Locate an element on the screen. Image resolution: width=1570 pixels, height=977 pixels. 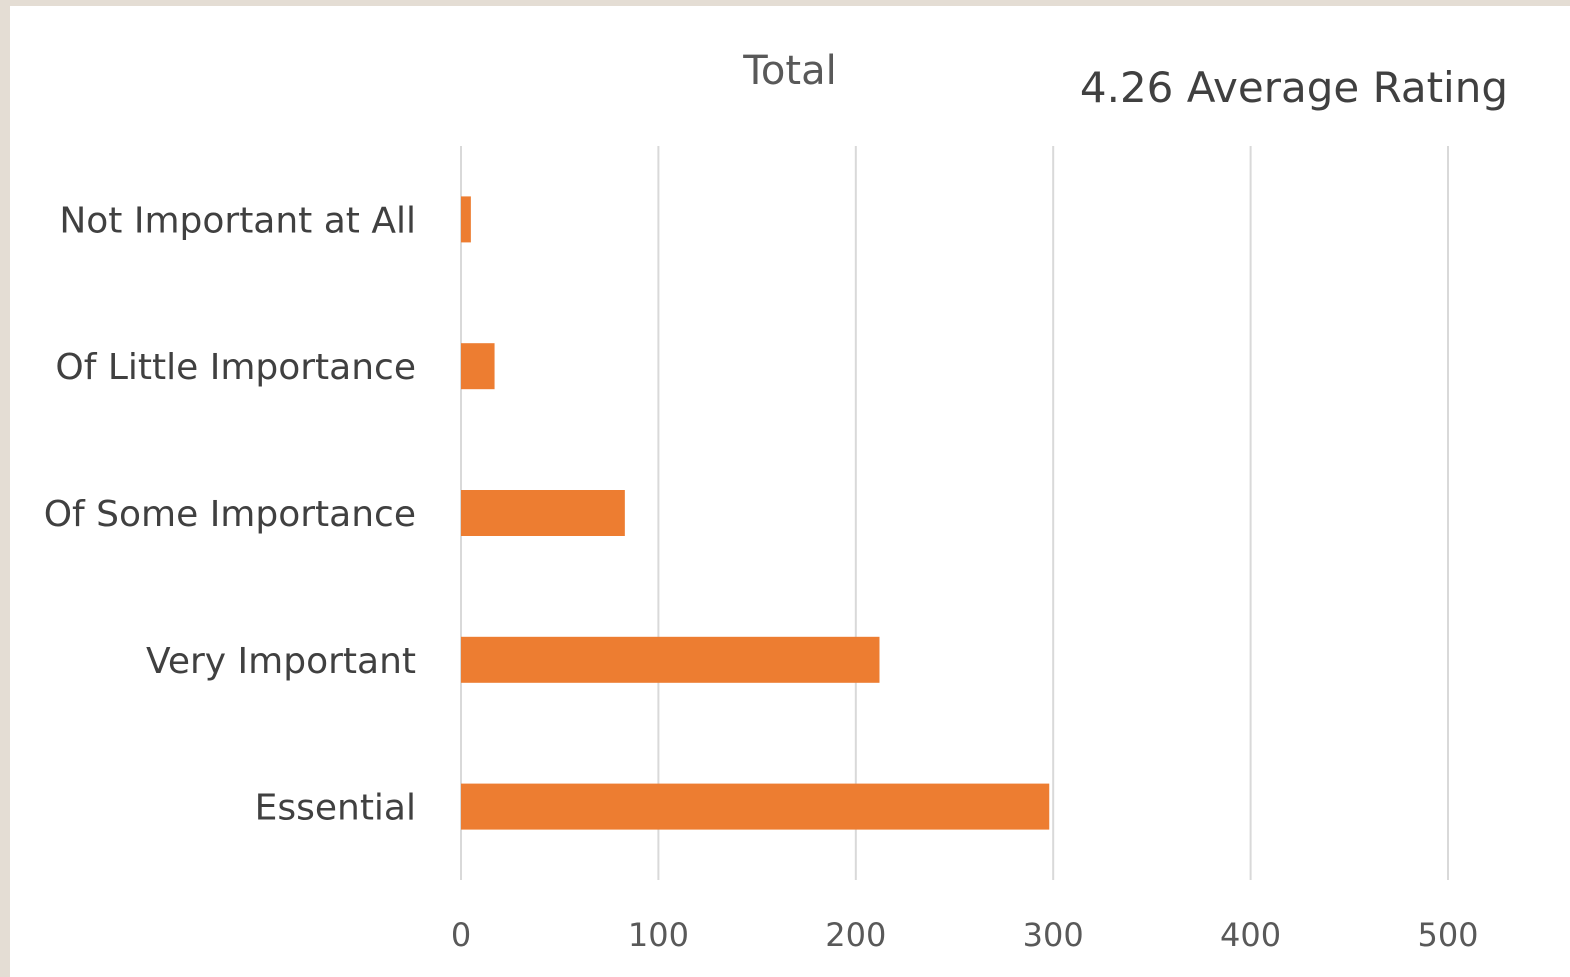
x-axis-tick-labels: 0 100 200 300 400 500 is located at coordinates (965, 935).